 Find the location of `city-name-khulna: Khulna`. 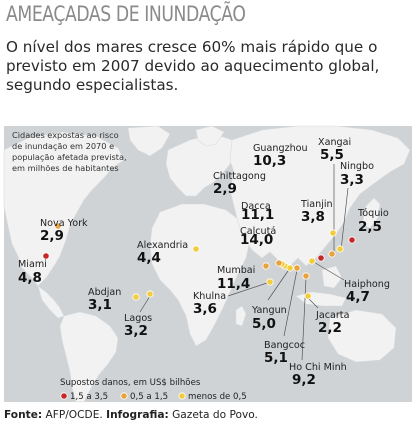

city-name-khulna: Khulna is located at coordinates (209, 296).